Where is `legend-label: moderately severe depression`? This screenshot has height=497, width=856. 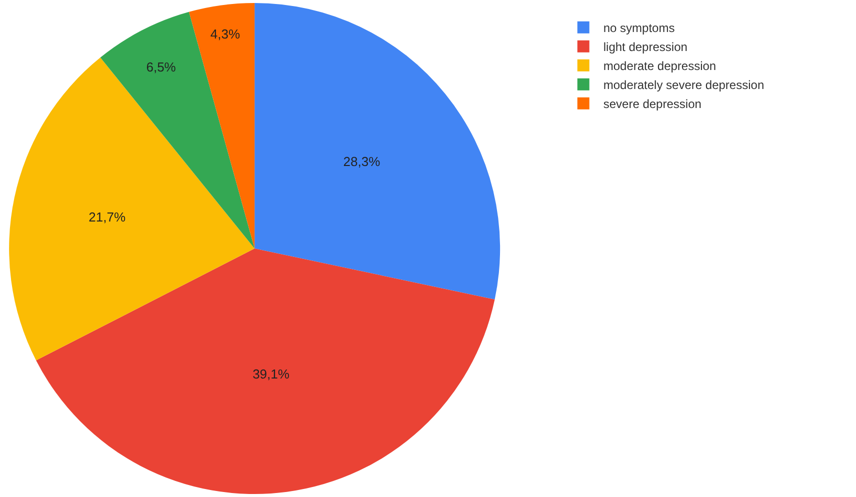
legend-label: moderately severe depression is located at coordinates (683, 85).